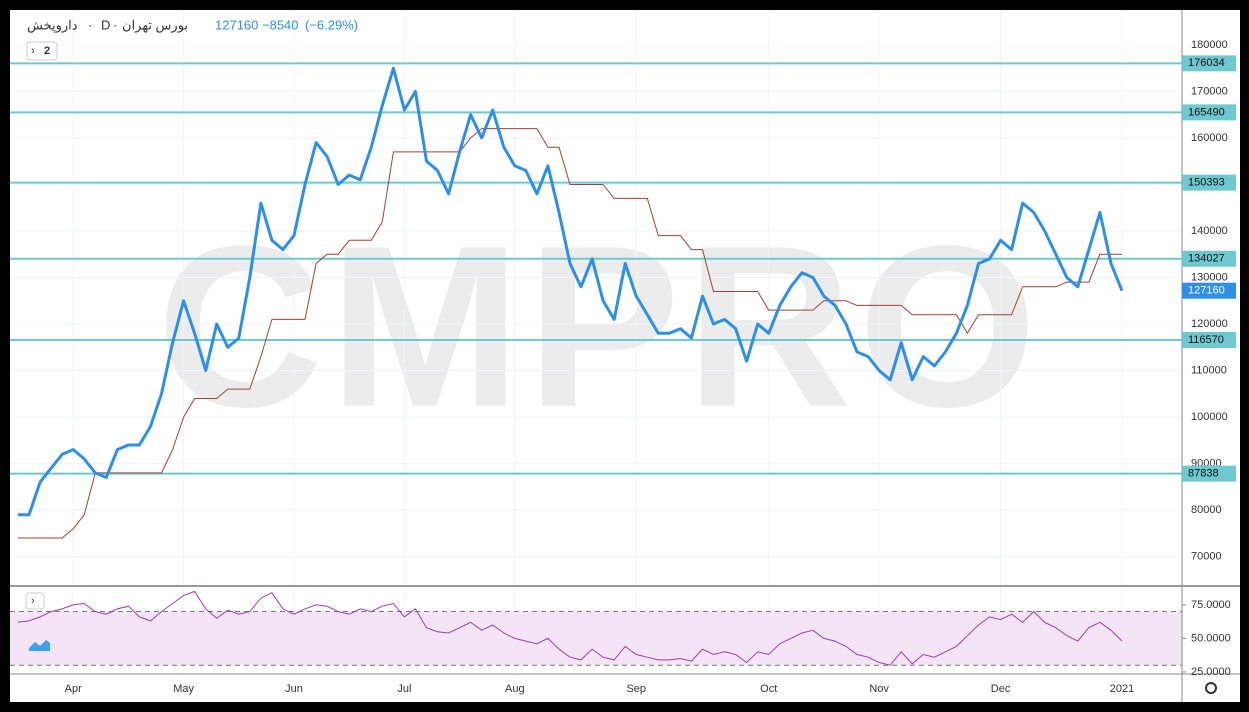  Describe the element at coordinates (39, 645) in the screenshot. I see `indicator-icon` at that location.